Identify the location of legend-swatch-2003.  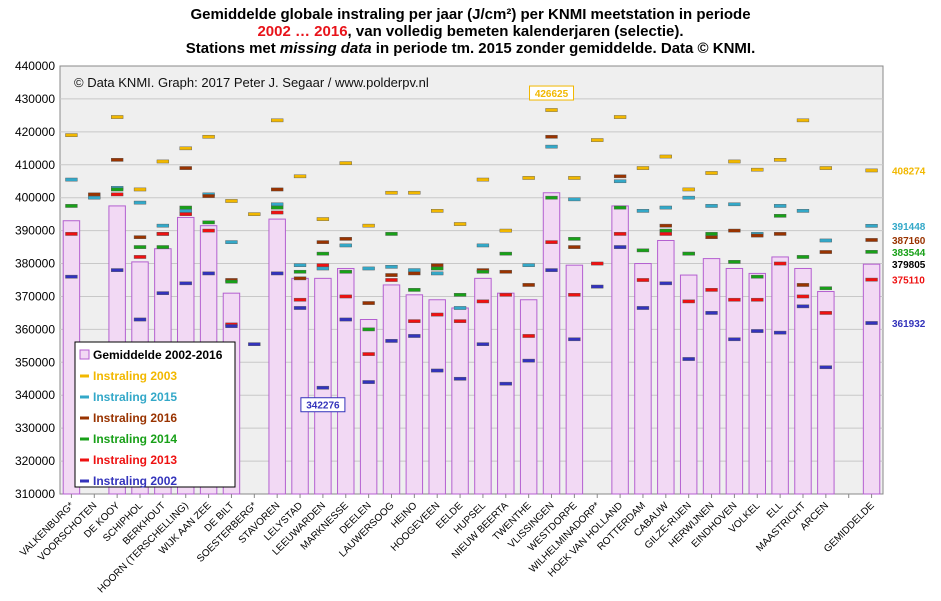
(84, 376).